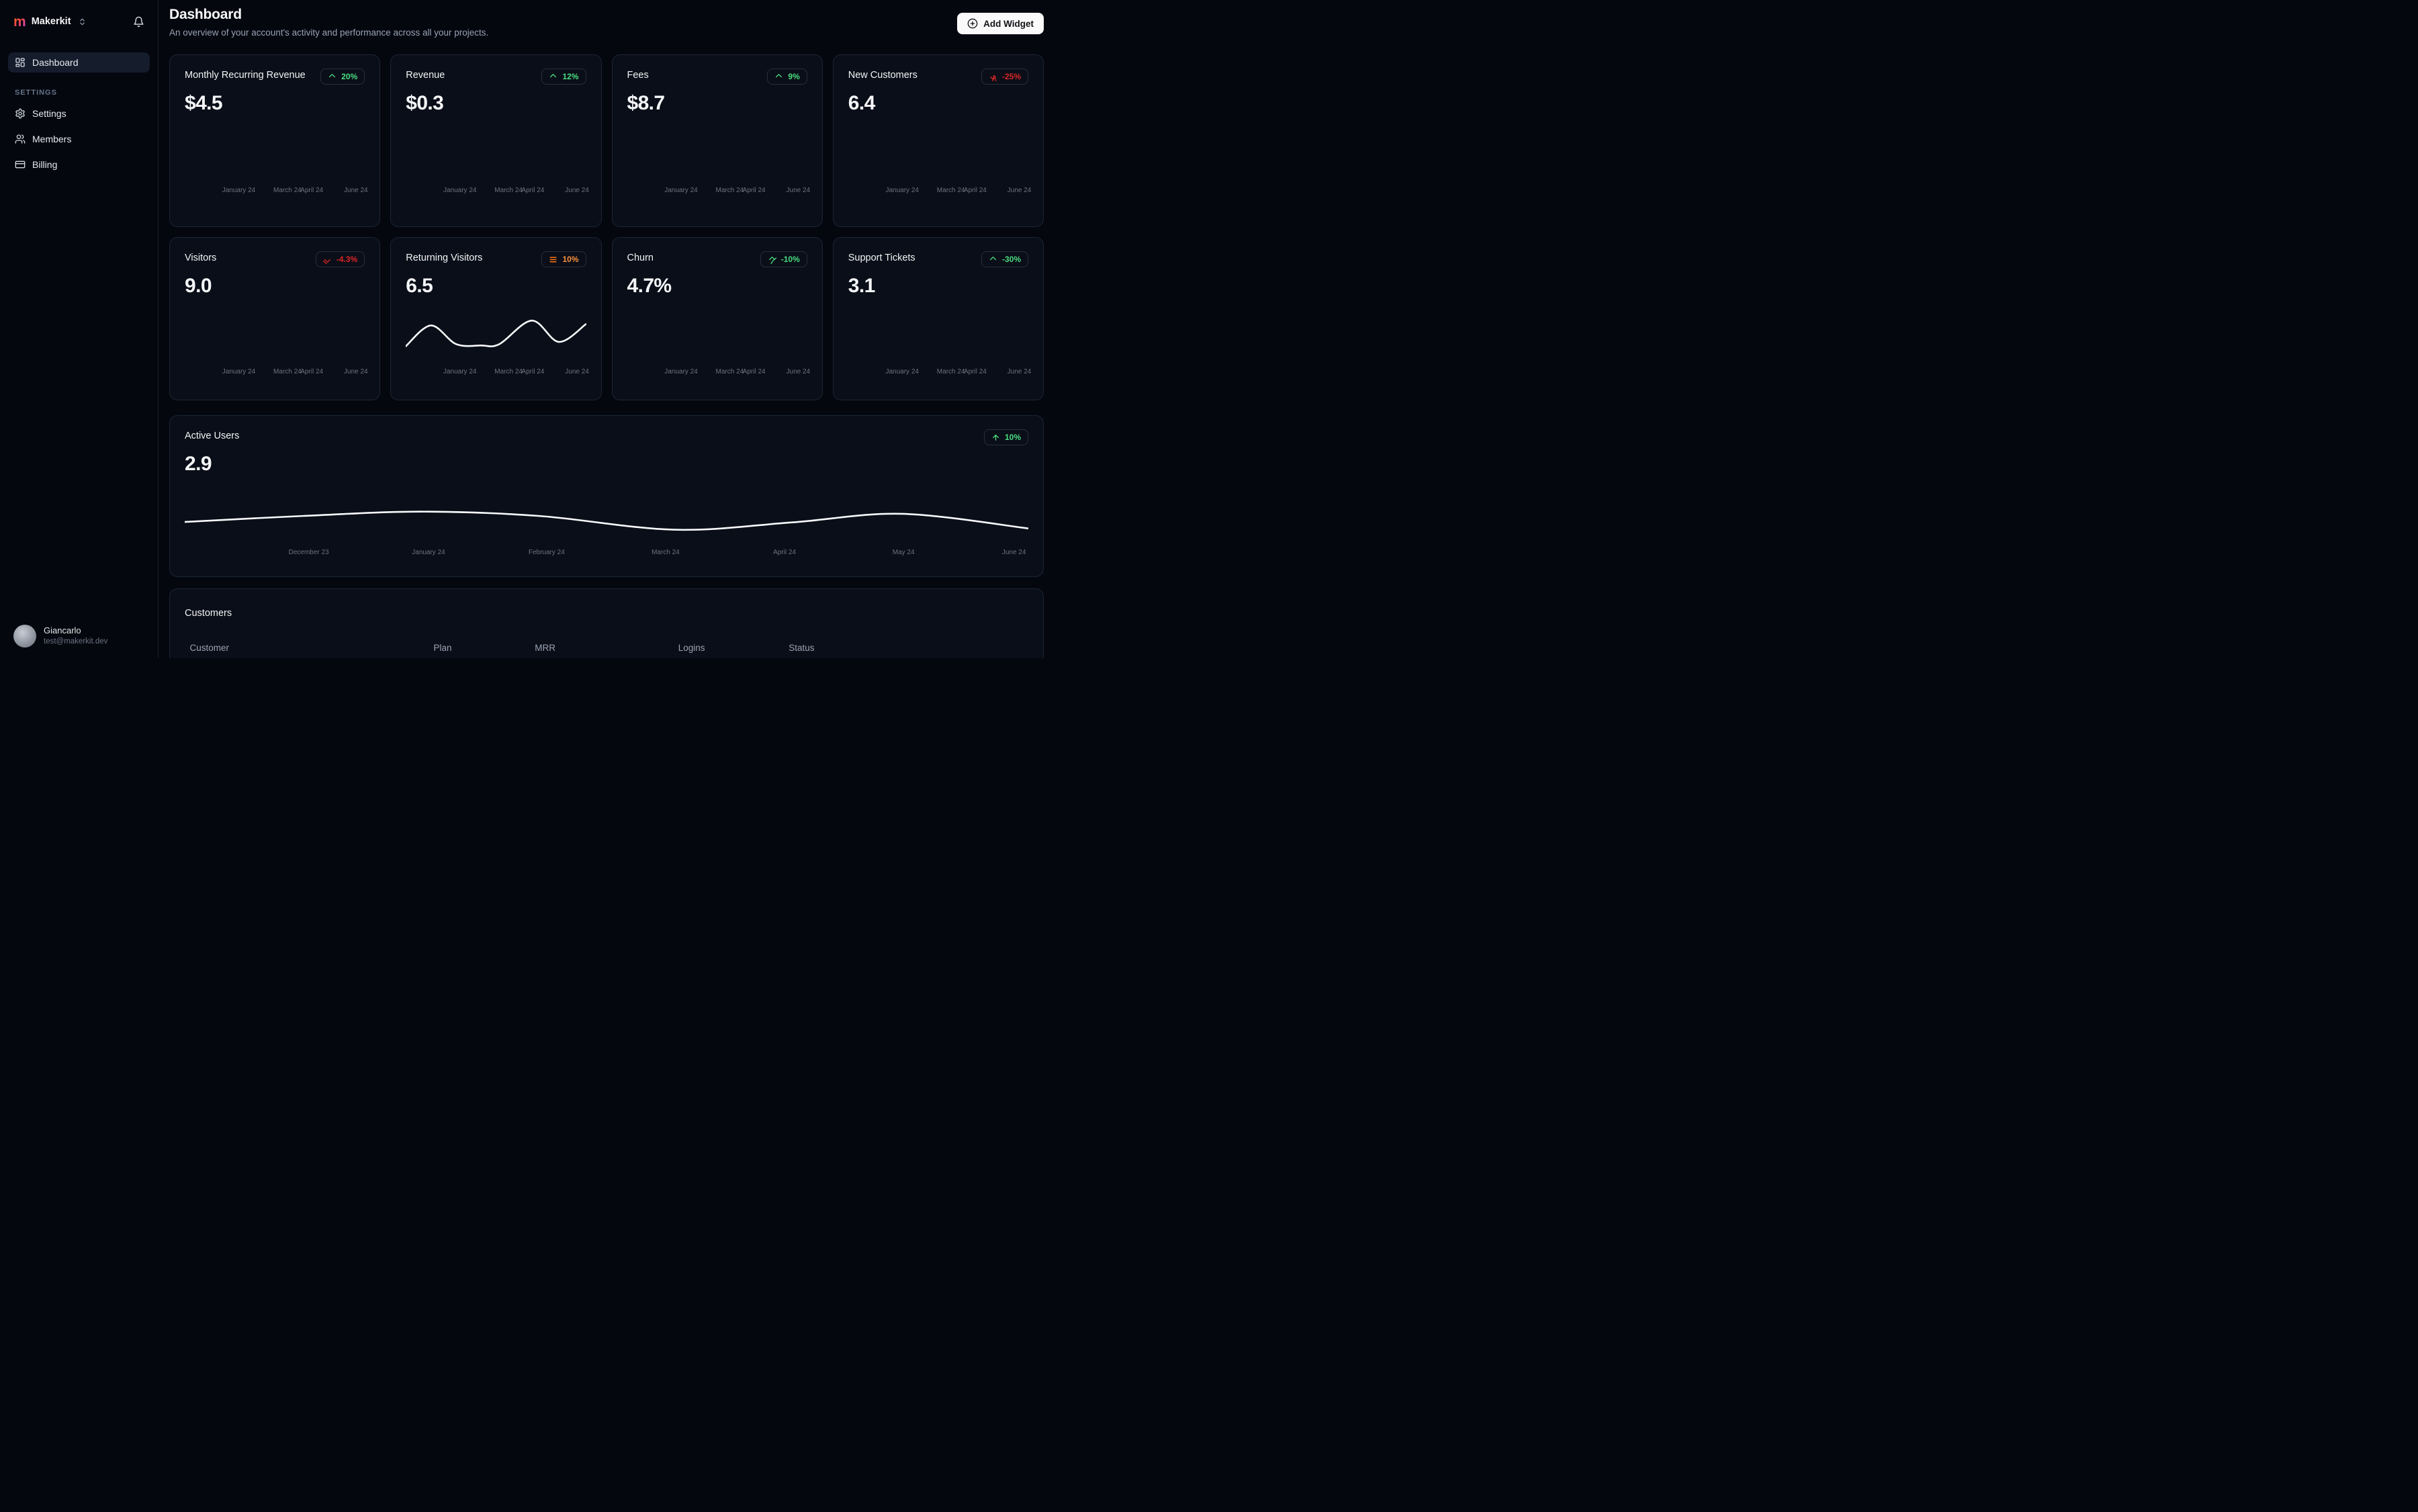 This screenshot has width=2418, height=1512. Describe the element at coordinates (49, 113) in the screenshot. I see `sidebar-item-label: Settings` at that location.